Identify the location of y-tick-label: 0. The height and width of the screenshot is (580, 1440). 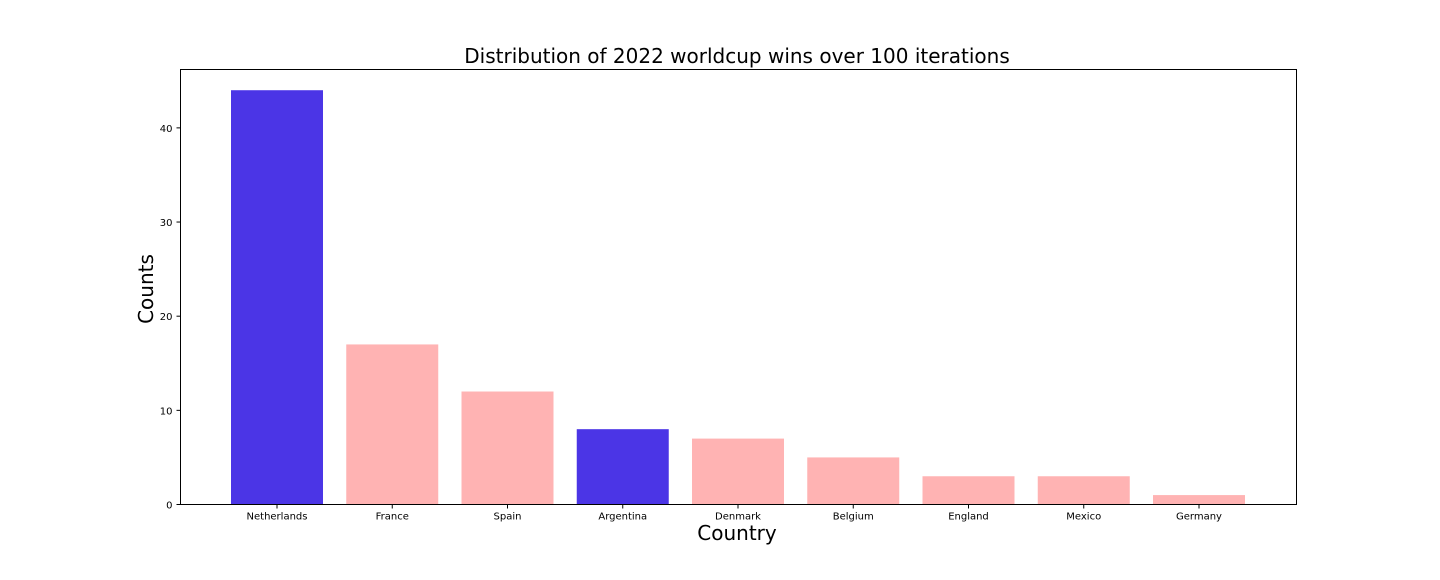
(169, 506).